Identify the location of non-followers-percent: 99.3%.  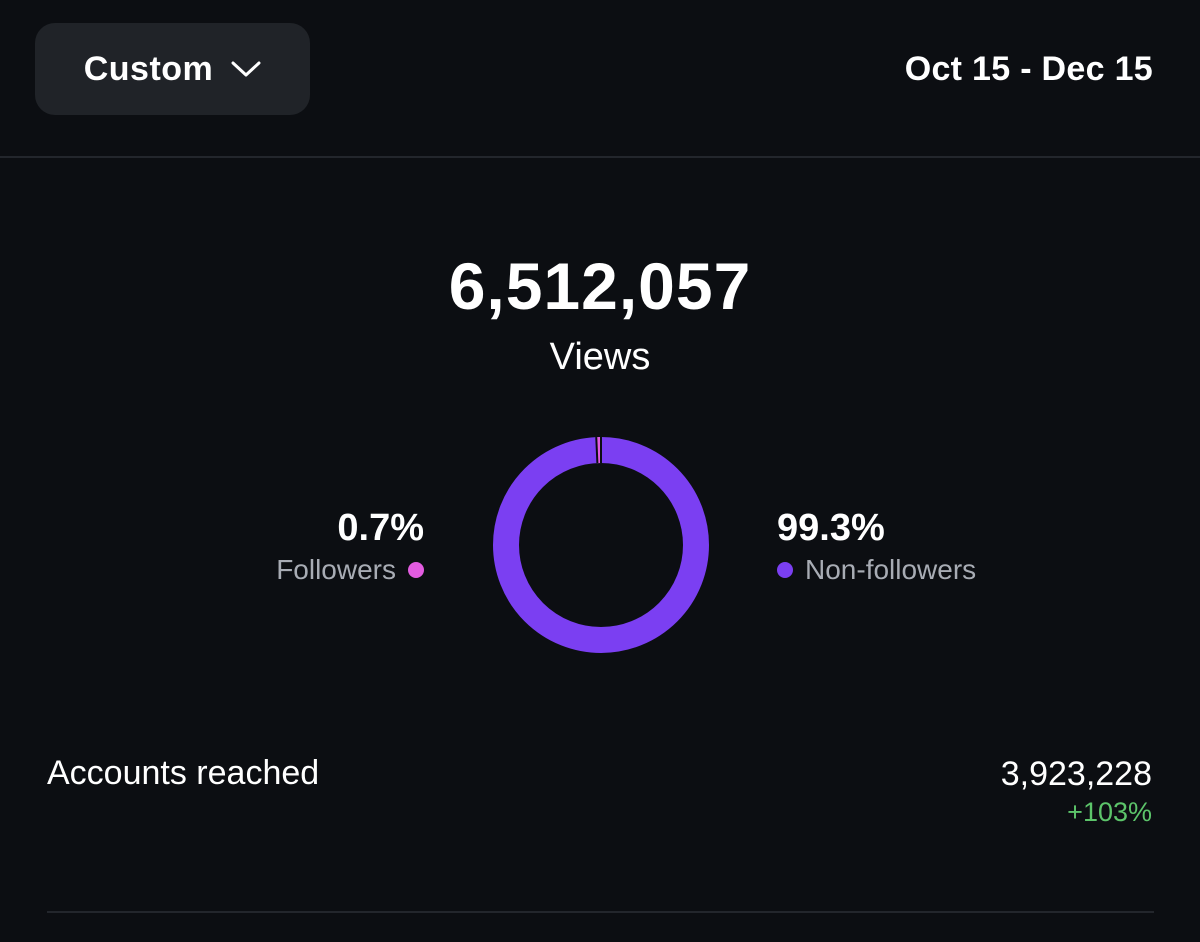
(831, 528).